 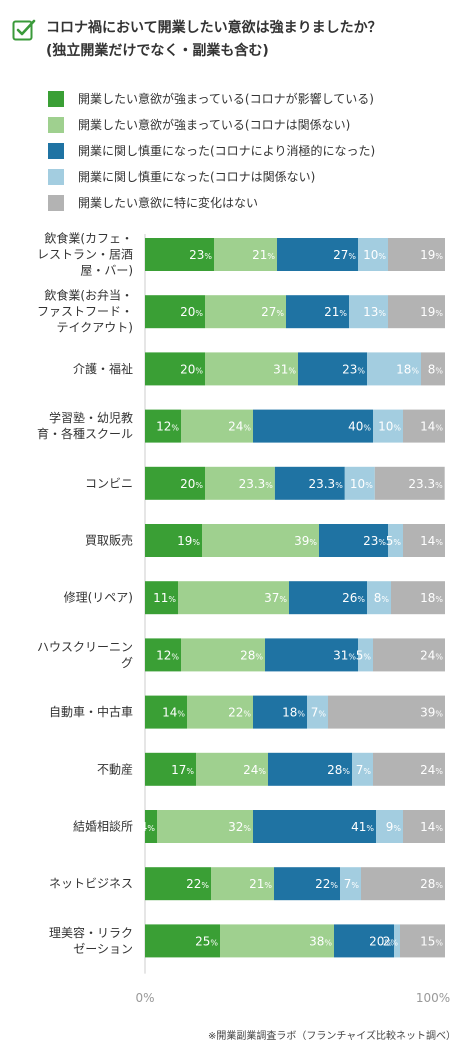 I want to click on category-label-line: ネットビジネス, so click(x=91, y=884).